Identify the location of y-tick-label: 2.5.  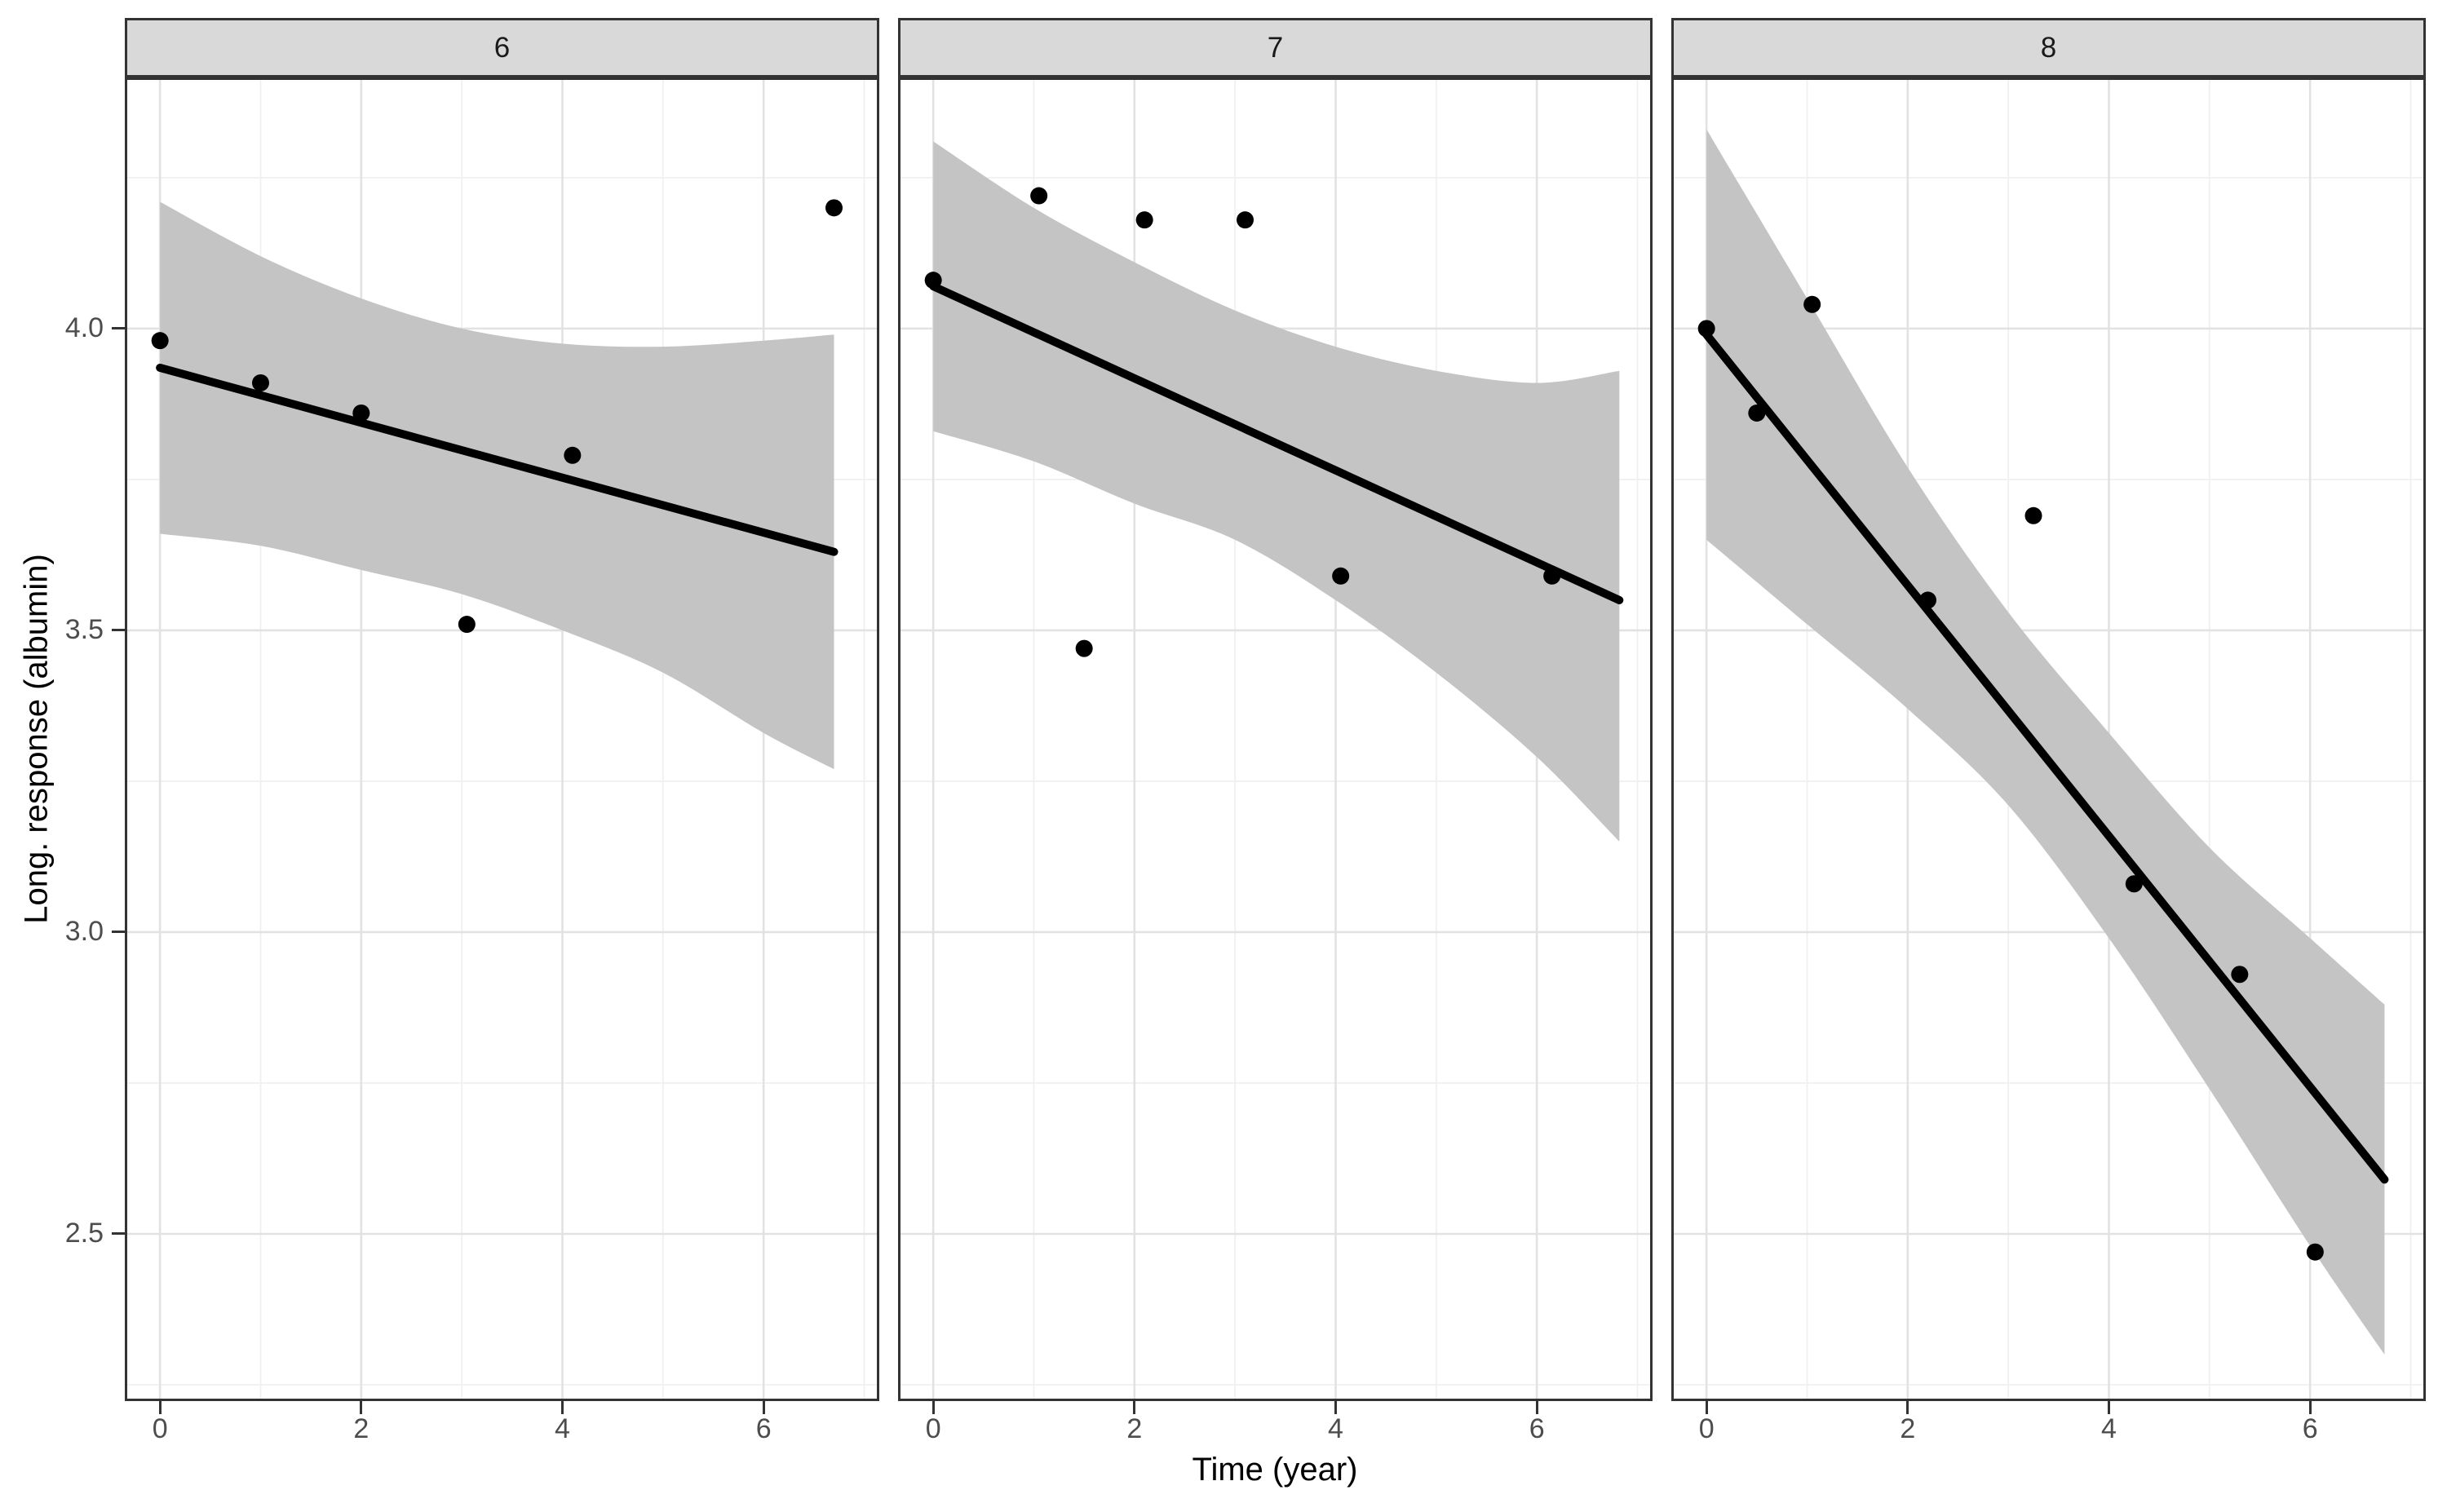
(84, 1233).